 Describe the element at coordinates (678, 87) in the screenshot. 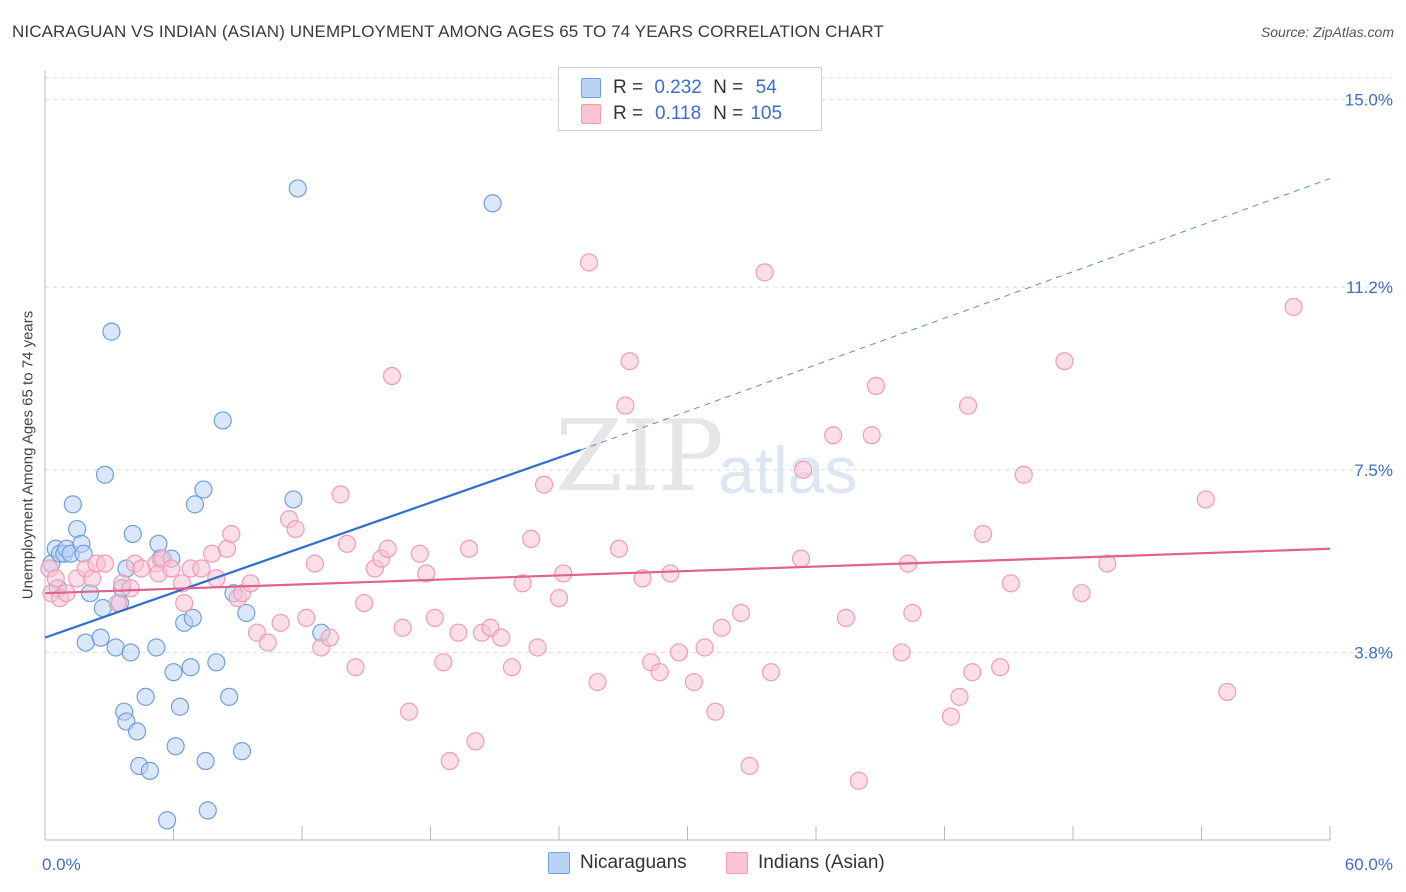

I see `r-value: 0.232` at that location.